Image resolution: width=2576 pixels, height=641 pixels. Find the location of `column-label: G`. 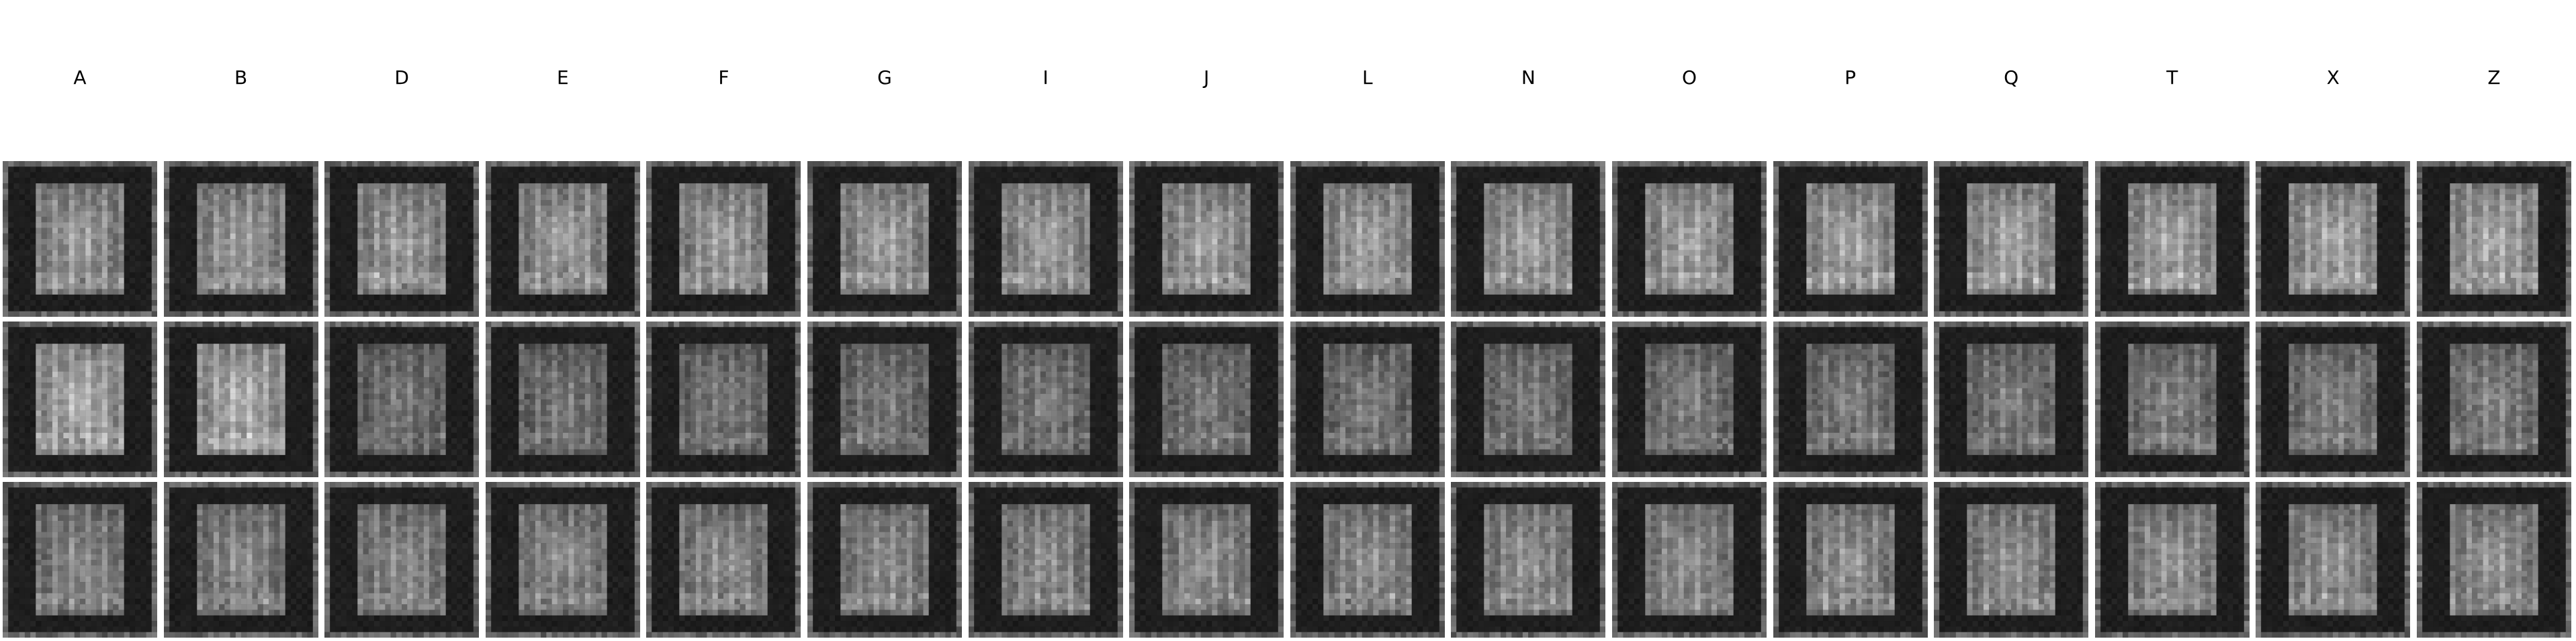

column-label: G is located at coordinates (885, 78).